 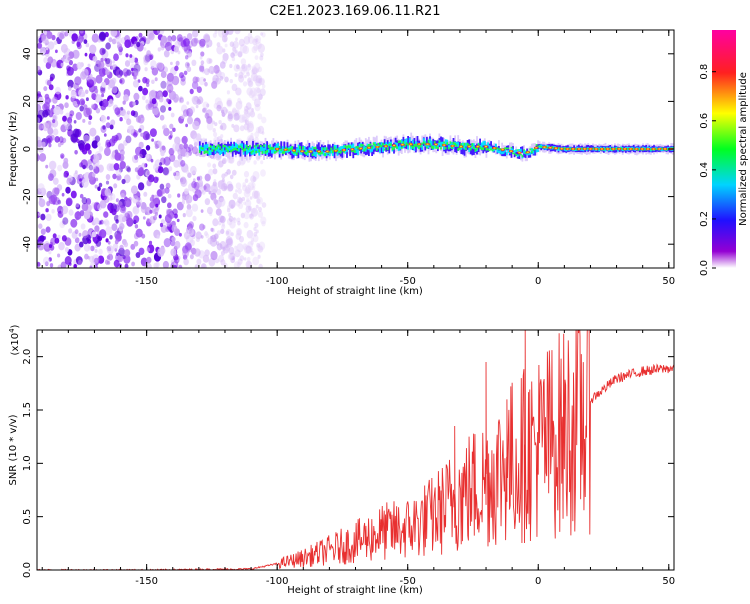 I want to click on ridge-halo, so click(x=422, y=141).